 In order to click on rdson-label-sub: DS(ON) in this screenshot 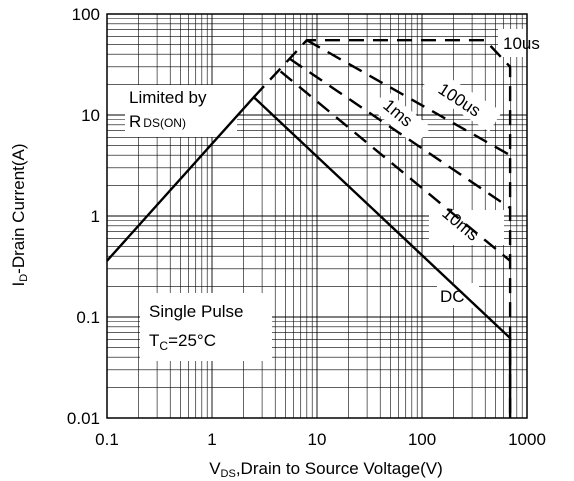, I will do `click(164, 123)`.